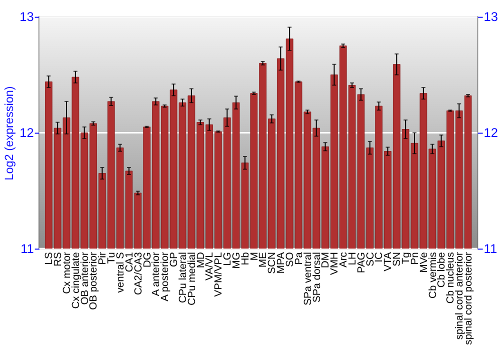 The image size is (500, 350). I want to click on y-tick-label: 13, so click(27, 16).